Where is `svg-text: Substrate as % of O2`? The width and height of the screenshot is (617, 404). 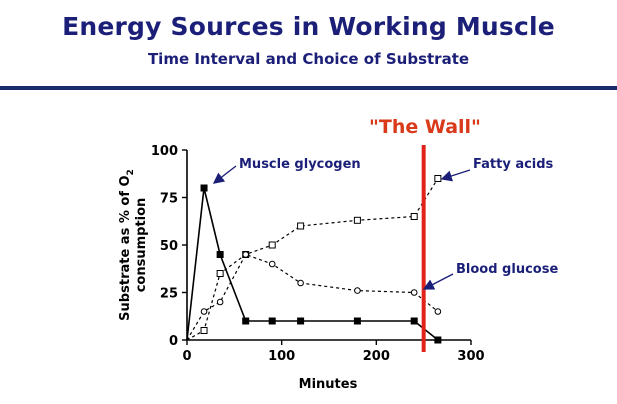
svg-text: Substrate as % of O2 is located at coordinates (127, 245).